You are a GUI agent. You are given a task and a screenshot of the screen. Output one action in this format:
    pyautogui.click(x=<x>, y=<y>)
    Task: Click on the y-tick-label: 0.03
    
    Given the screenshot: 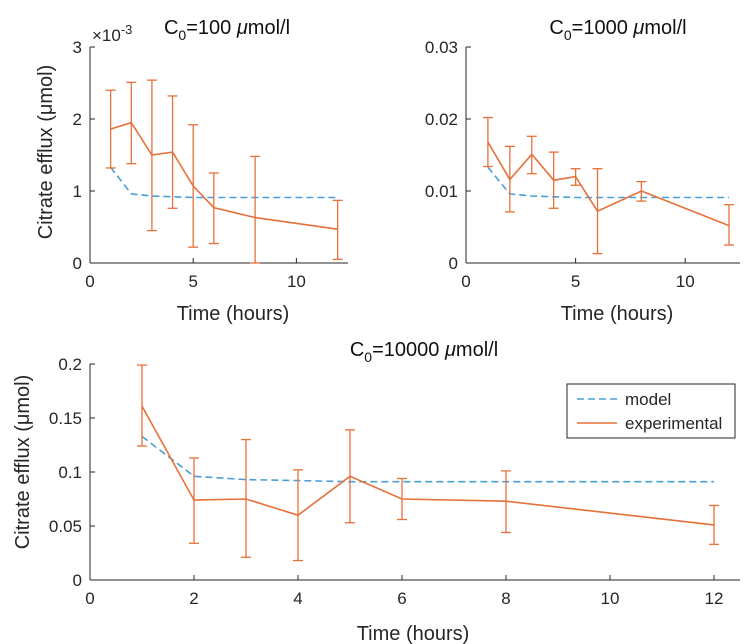 What is the action you would take?
    pyautogui.click(x=441, y=47)
    